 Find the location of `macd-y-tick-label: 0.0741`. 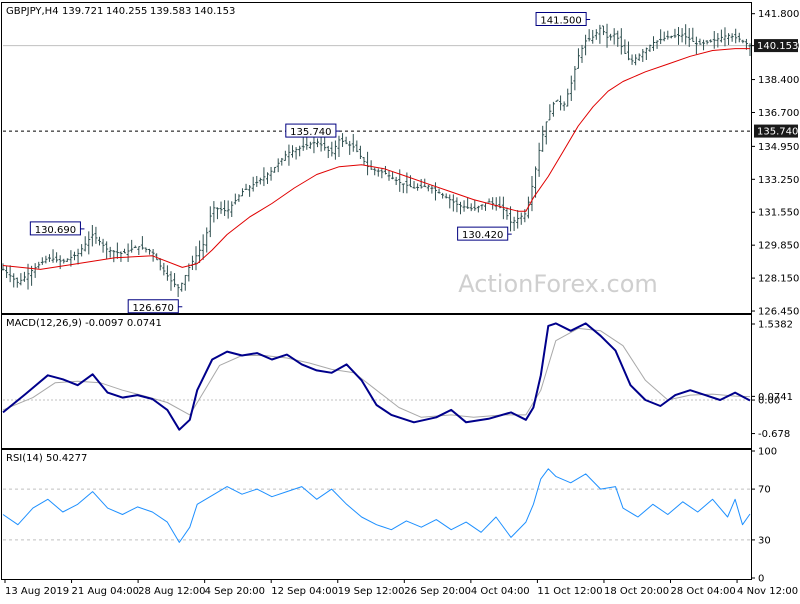

macd-y-tick-label: 0.0741 is located at coordinates (775, 397).